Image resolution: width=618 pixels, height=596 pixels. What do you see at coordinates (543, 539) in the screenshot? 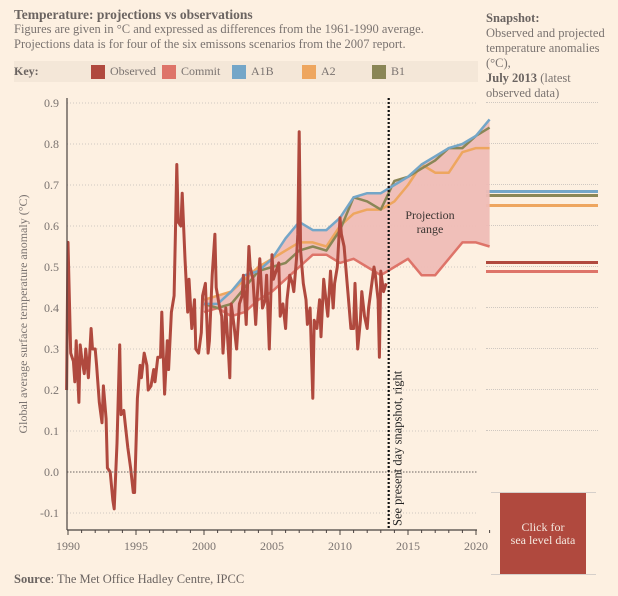
I see `sea-level-button-line2: sea level data` at bounding box center [543, 539].